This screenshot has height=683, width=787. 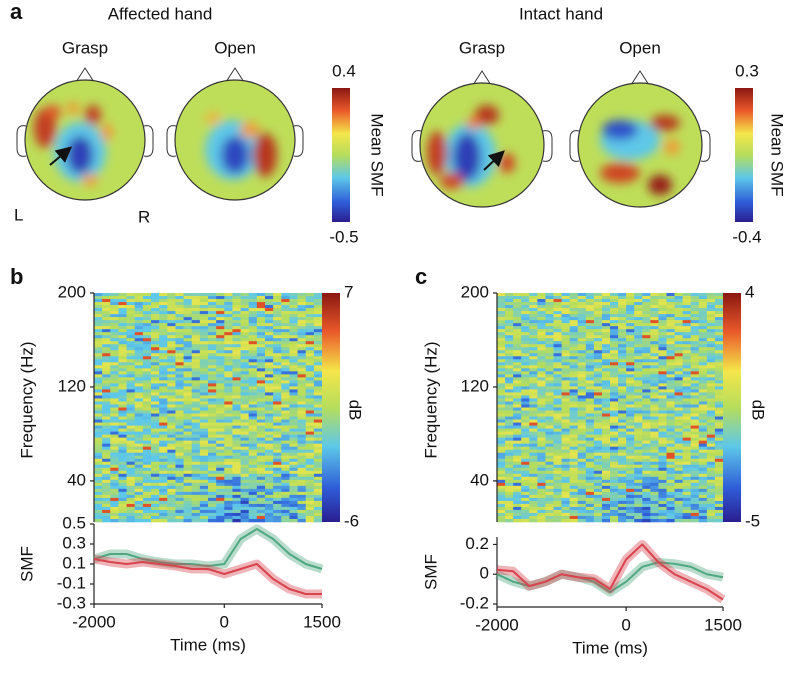 I want to click on y-tick-label: 40, so click(x=76, y=479).